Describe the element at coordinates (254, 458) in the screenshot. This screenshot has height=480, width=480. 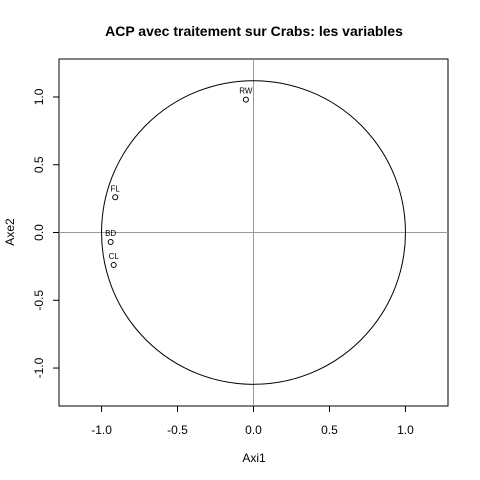
I see `x-axis-label: Axi1` at that location.